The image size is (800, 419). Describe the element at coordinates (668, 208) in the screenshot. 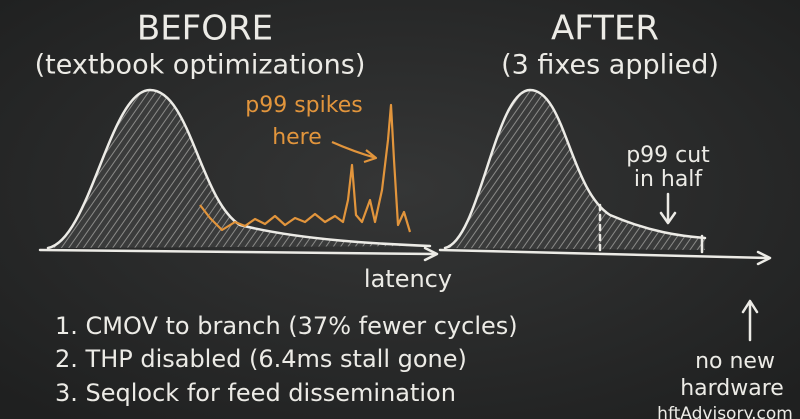

I see `after-annotation-arrow` at that location.